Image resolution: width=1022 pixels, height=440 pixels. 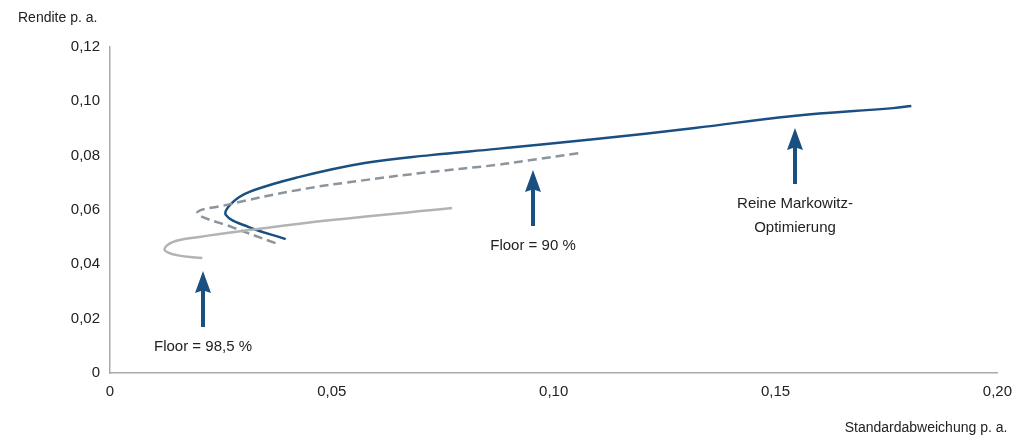 I want to click on annotation: Floor = 90 %, so click(x=533, y=244).